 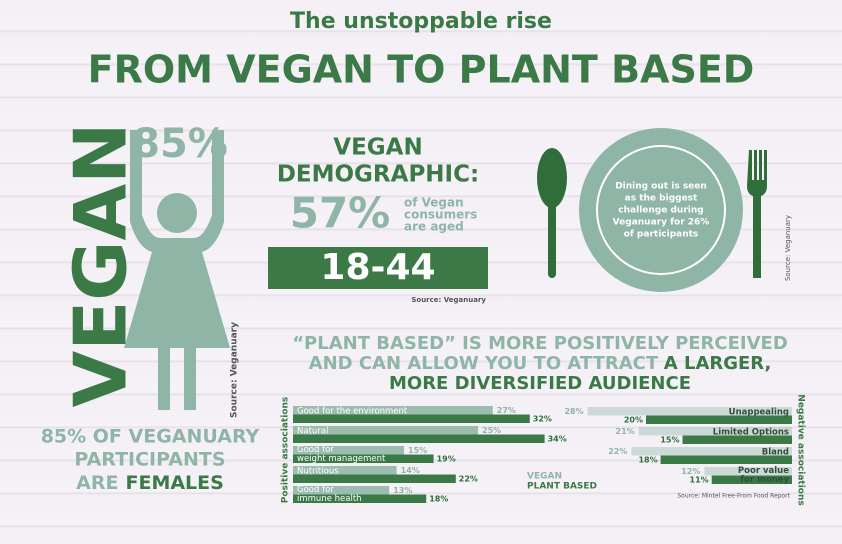 I want to click on spoon-bowl, so click(x=552, y=178).